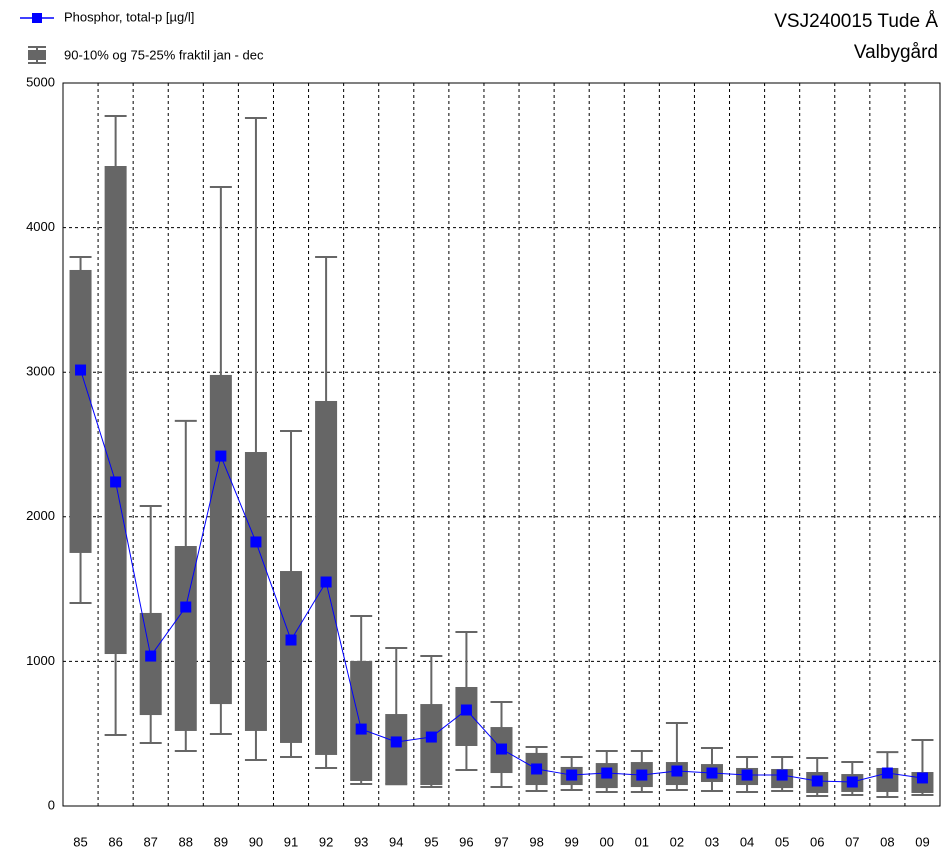 This screenshot has height=853, width=943. I want to click on x-tick-label: 05, so click(782, 841).